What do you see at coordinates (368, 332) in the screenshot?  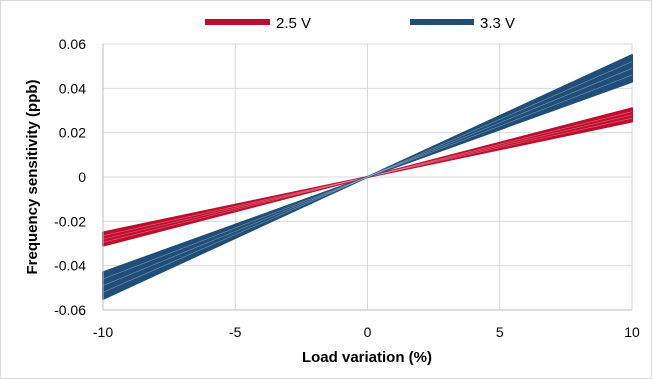 I see `x-tick-label-2: 0` at bounding box center [368, 332].